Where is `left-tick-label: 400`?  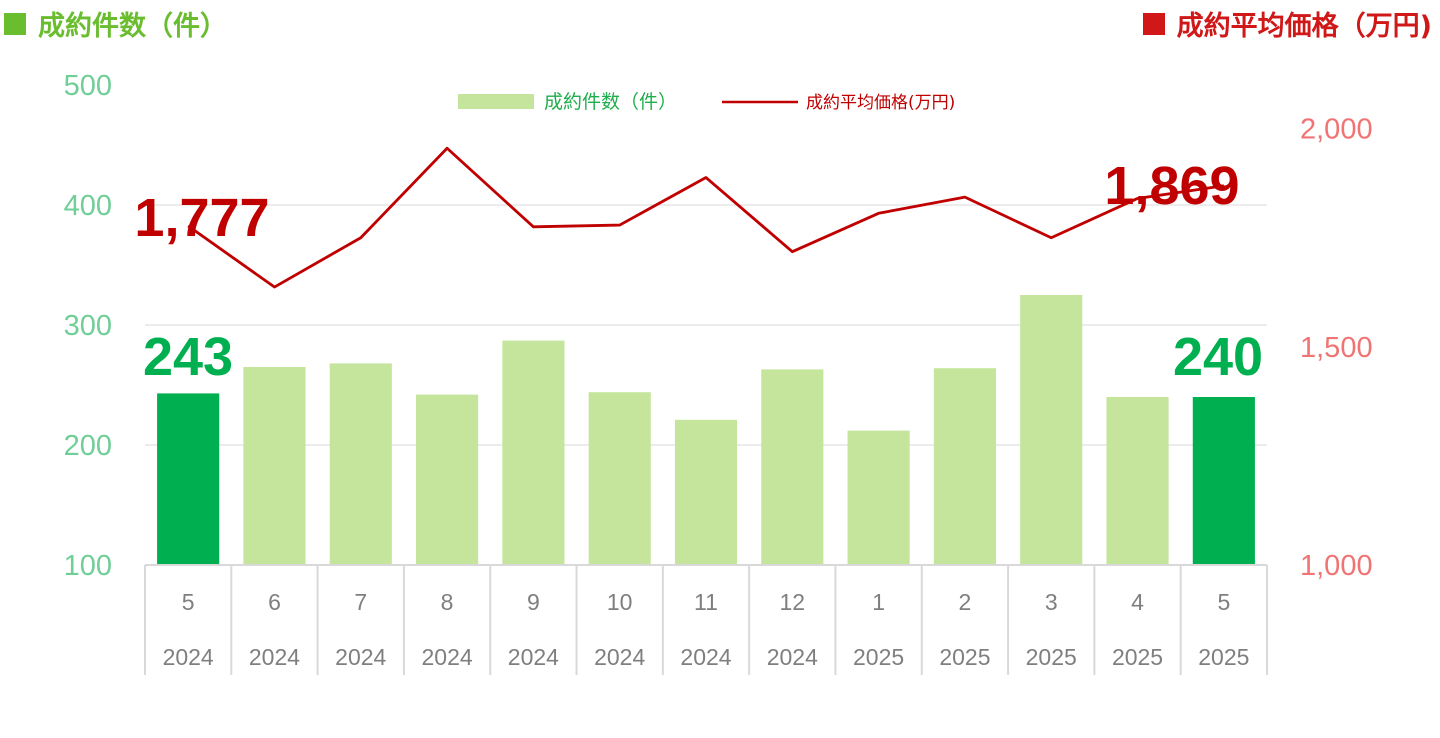 left-tick-label: 400 is located at coordinates (88, 206).